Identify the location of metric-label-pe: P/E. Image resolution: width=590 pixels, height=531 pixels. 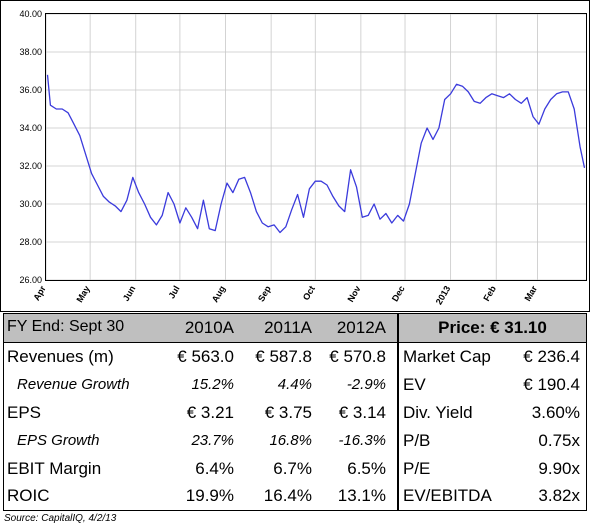
(417, 468).